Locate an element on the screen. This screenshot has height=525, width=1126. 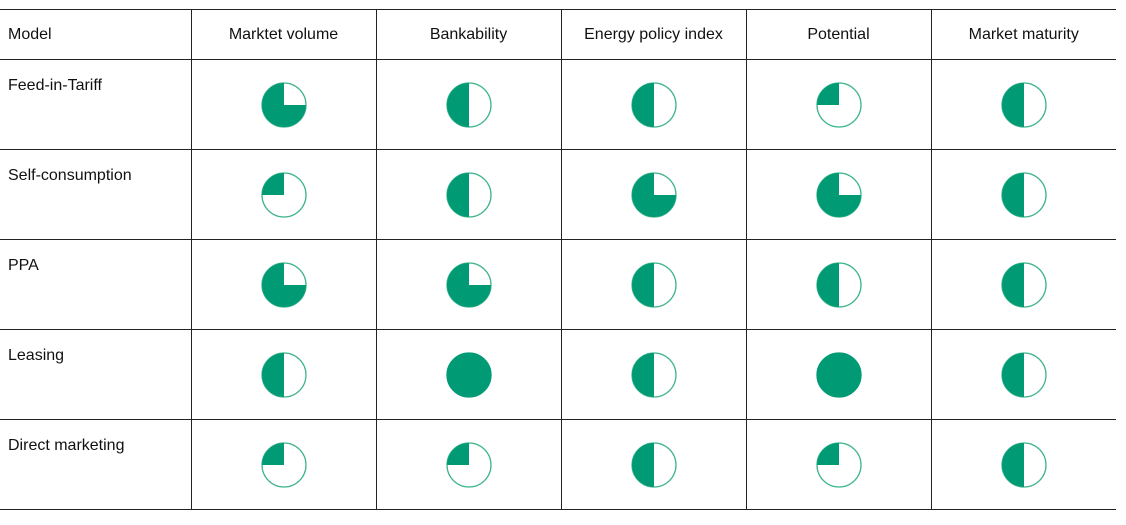
model-name-cell: Direct marketing is located at coordinates (95, 464).